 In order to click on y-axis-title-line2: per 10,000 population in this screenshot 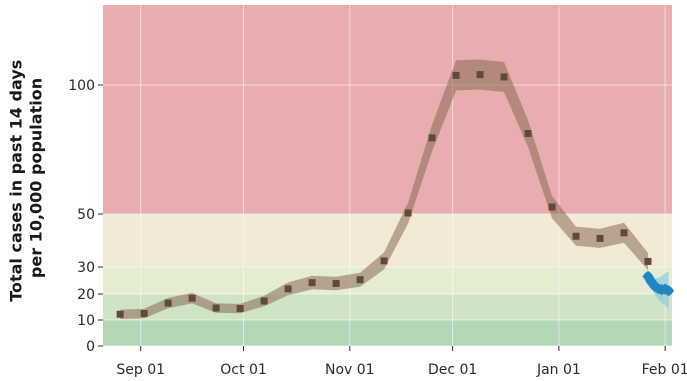, I will do `click(36, 178)`.